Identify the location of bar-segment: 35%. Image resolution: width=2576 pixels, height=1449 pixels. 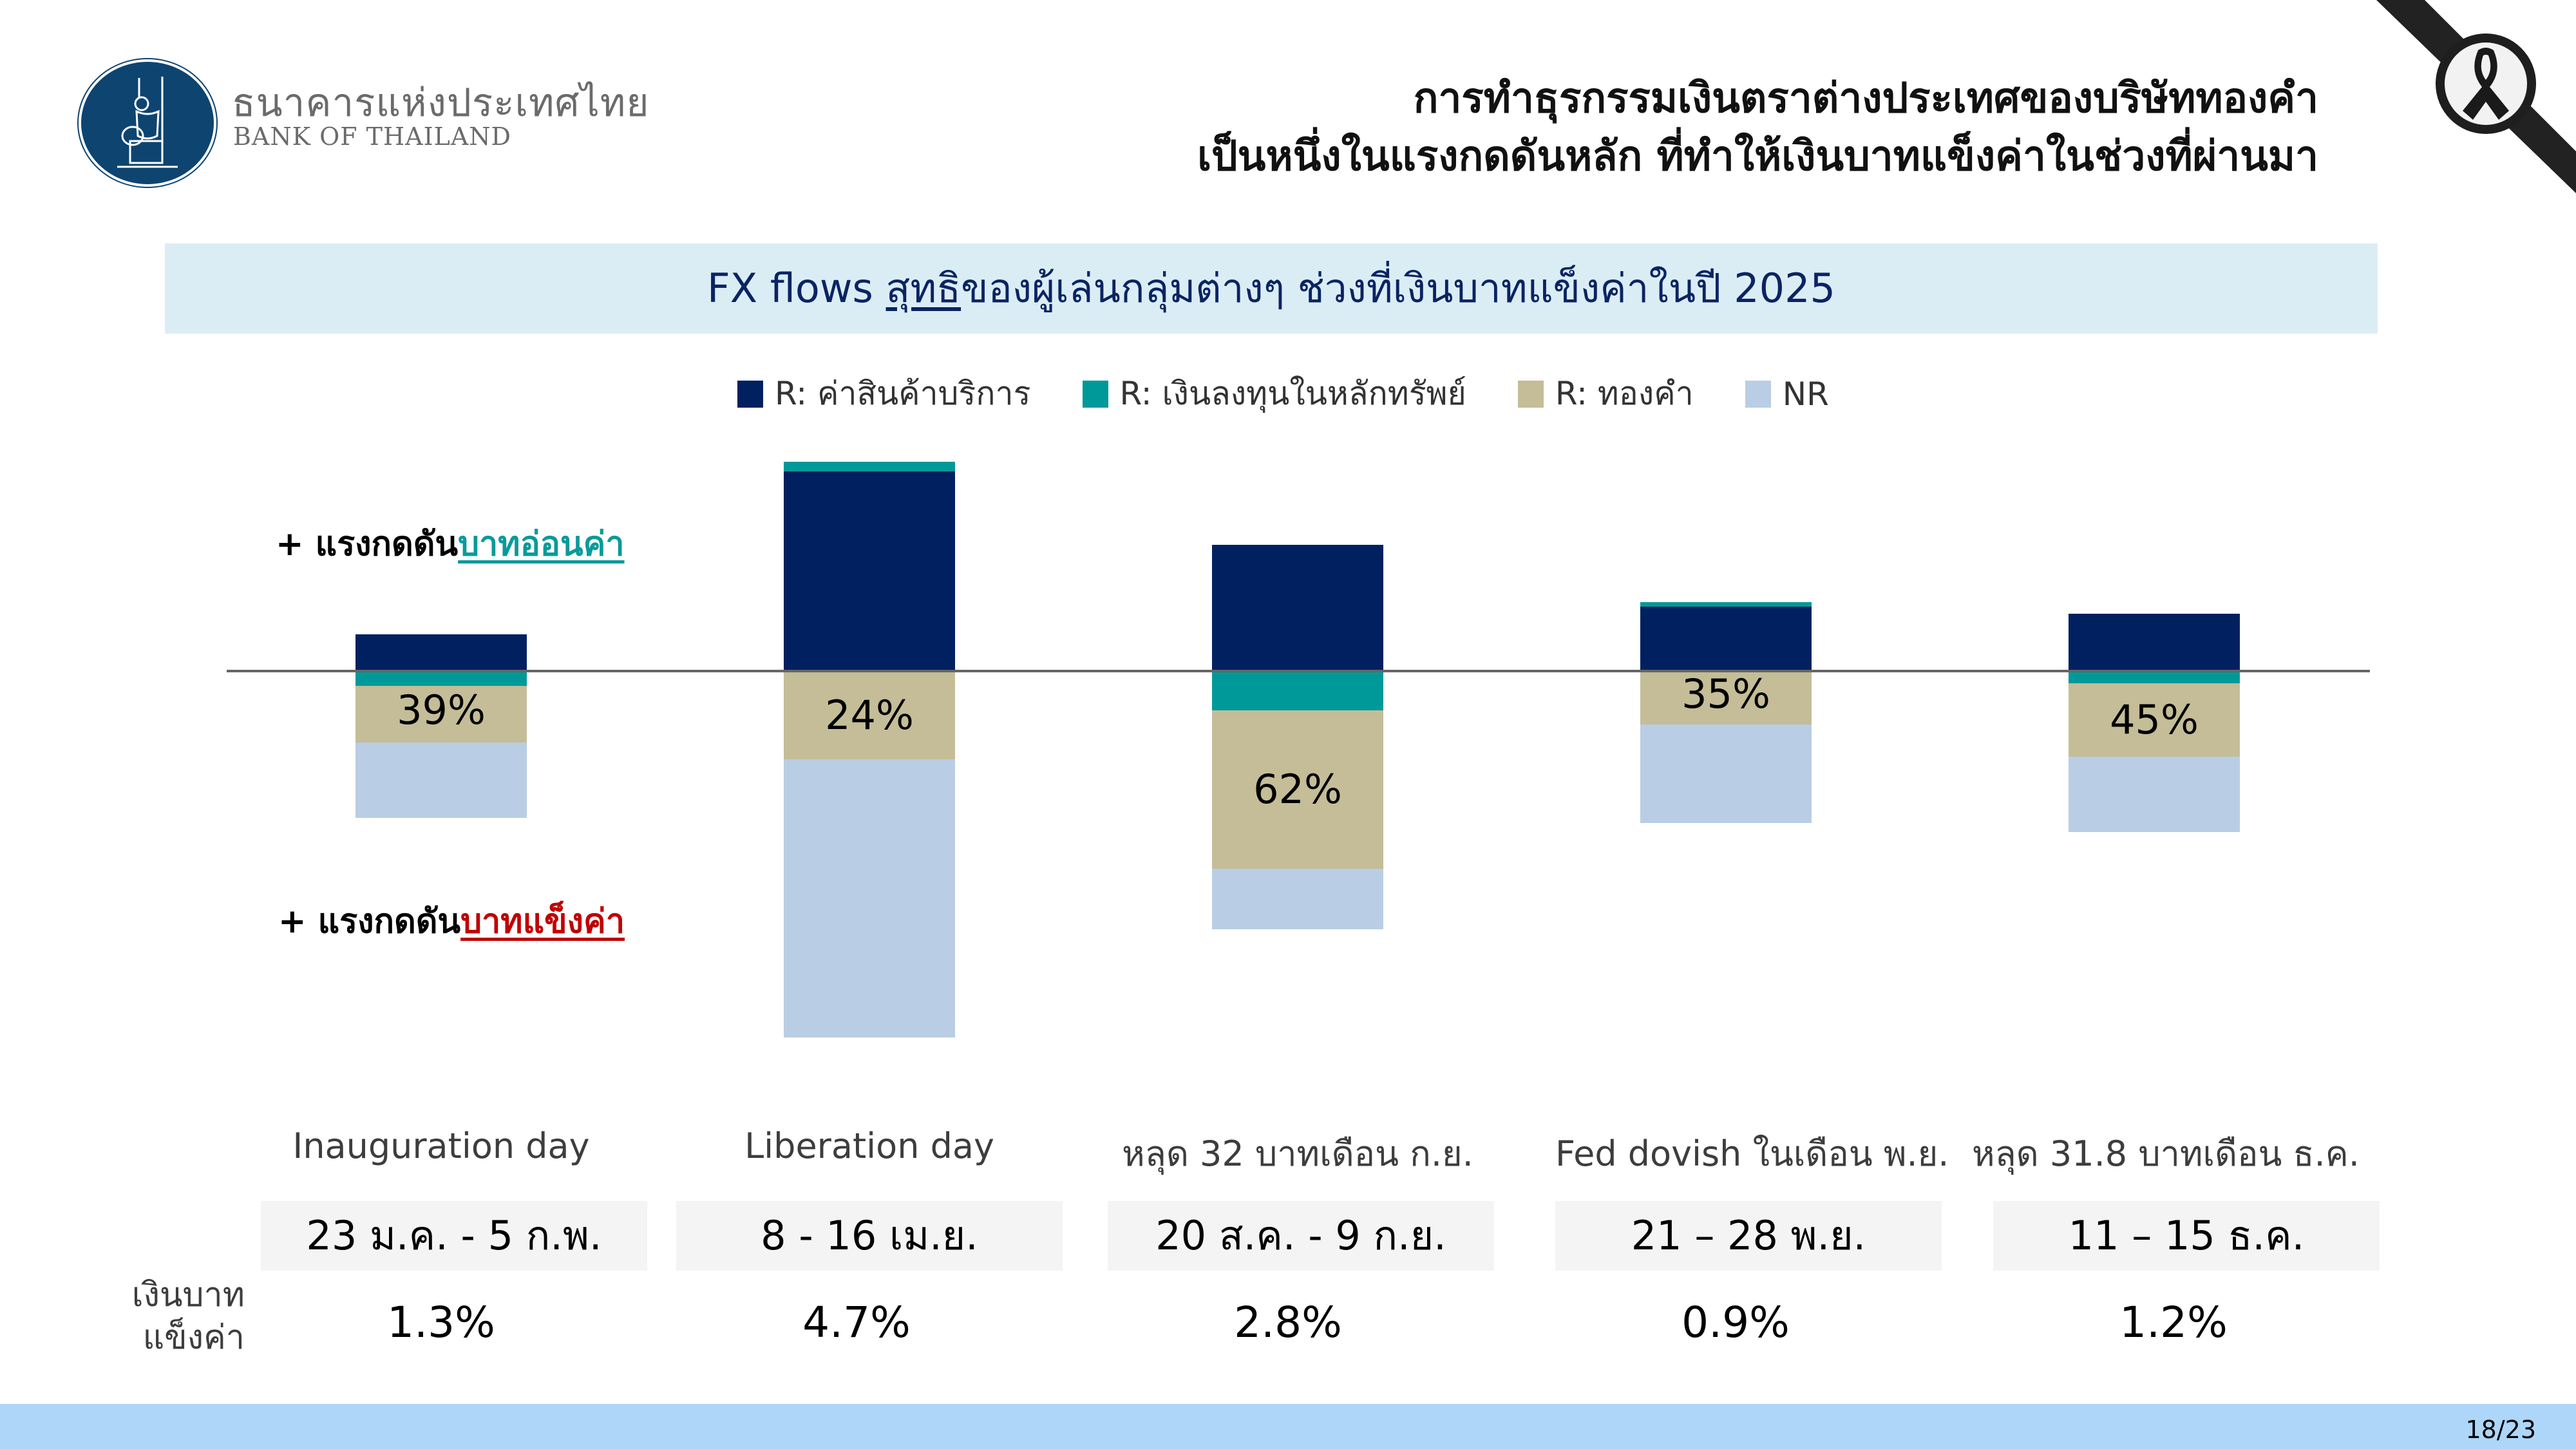
(1726, 697).